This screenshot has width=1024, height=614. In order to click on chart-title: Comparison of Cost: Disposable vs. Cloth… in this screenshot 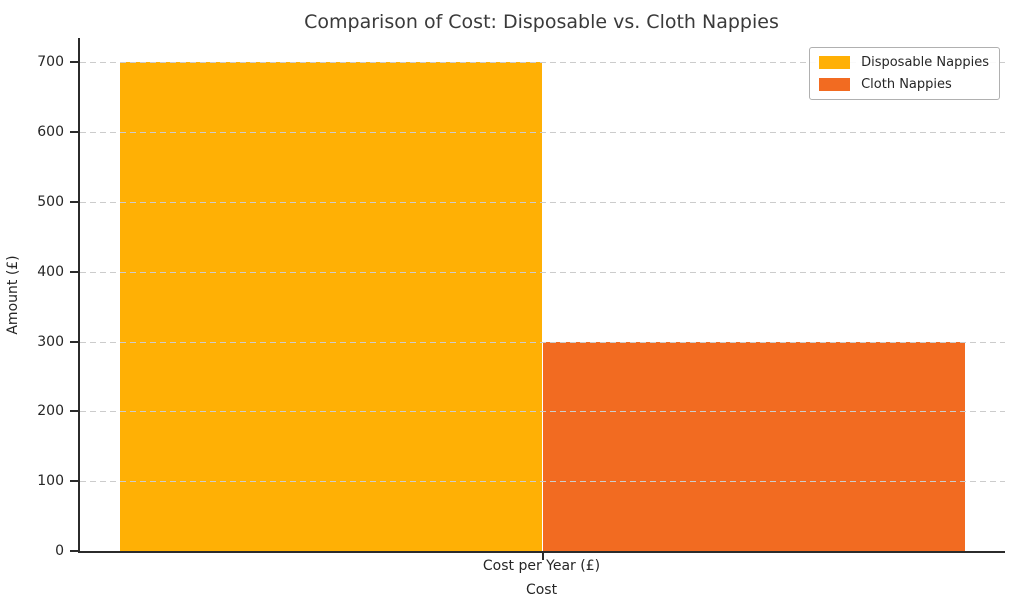, I will do `click(541, 22)`.